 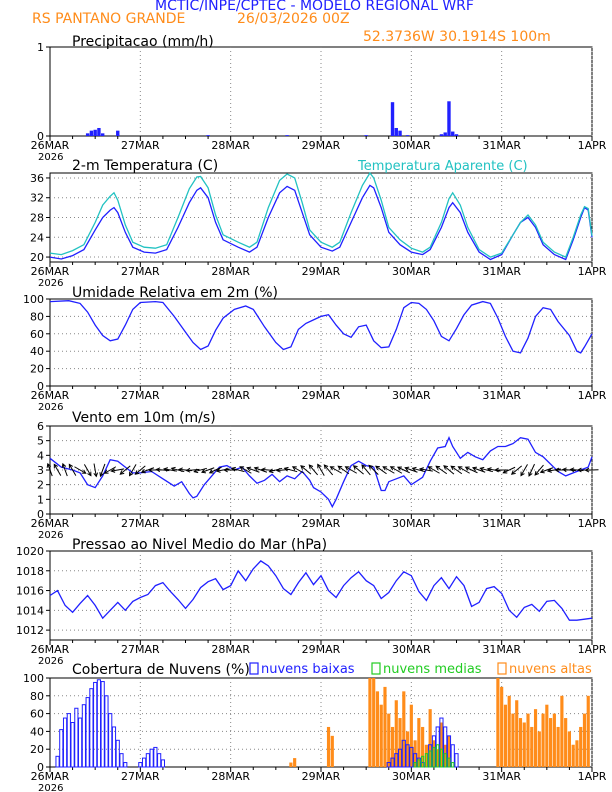 What do you see at coordinates (30, 591) in the screenshot?
I see `y-tick-label: 1016` at bounding box center [30, 591].